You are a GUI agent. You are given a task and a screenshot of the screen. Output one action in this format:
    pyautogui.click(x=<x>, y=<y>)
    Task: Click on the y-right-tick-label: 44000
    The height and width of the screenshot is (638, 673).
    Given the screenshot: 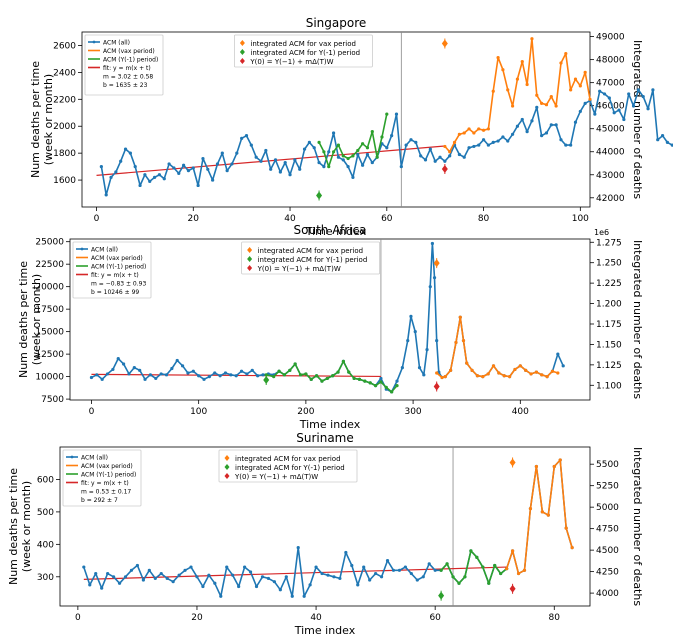 What is the action you would take?
    pyautogui.click(x=610, y=153)
    